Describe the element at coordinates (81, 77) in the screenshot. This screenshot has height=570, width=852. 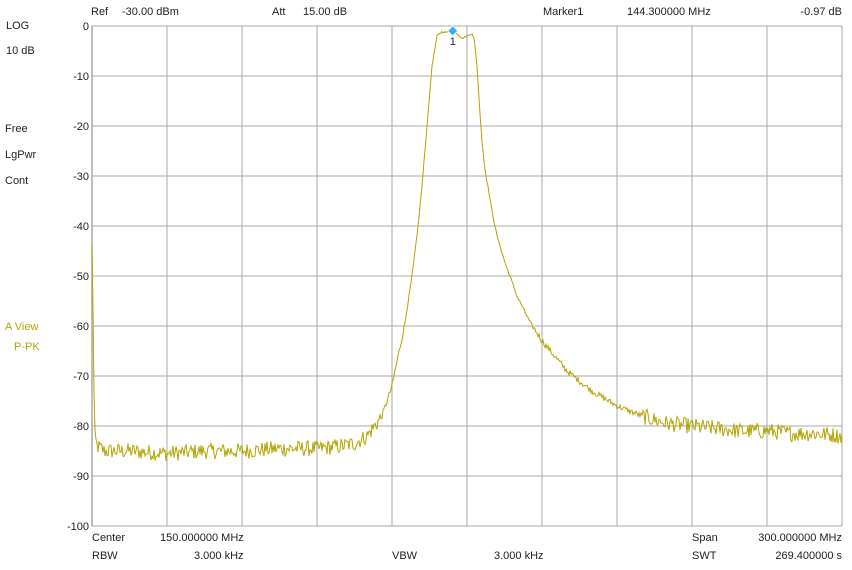
I see `y-tick-label: -10` at that location.